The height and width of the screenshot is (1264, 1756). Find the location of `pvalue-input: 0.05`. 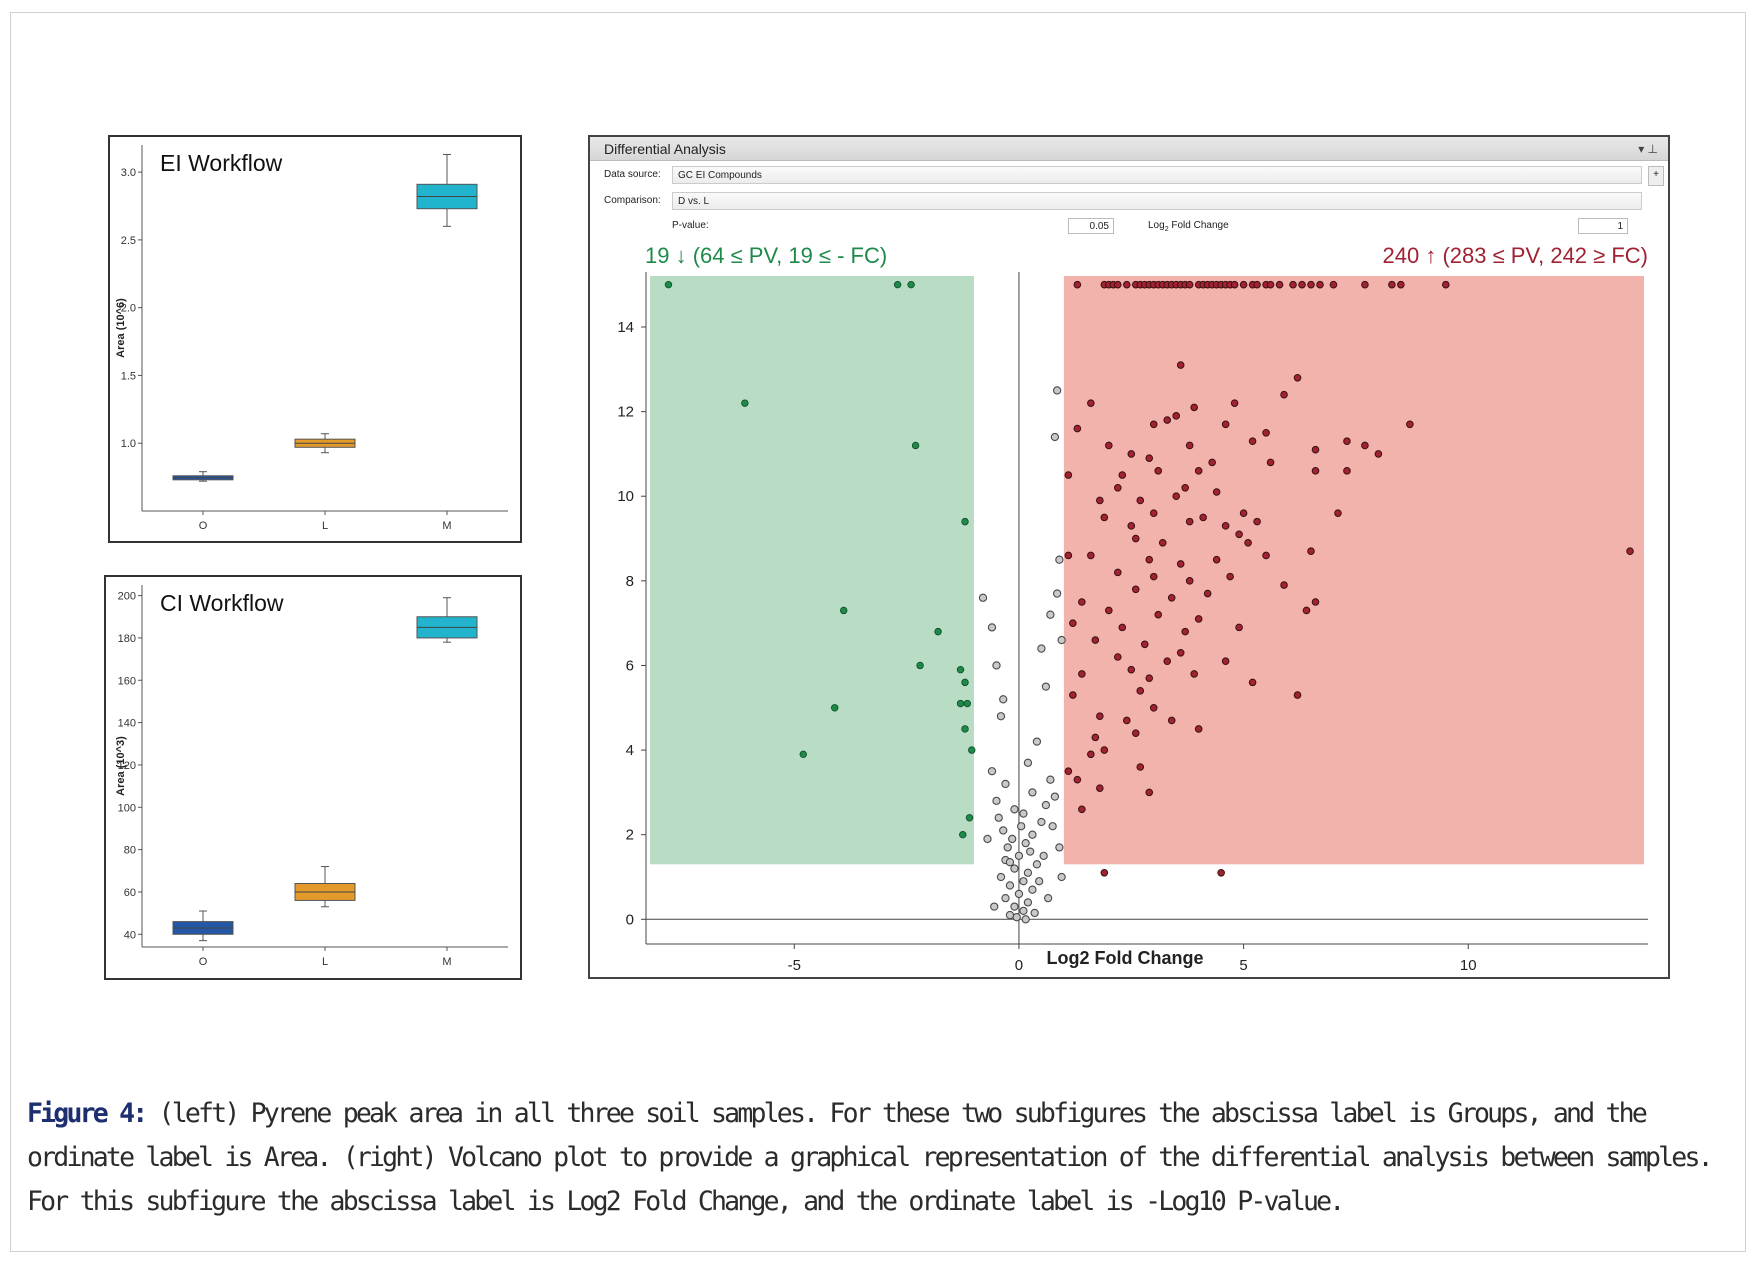

pvalue-input: 0.05 is located at coordinates (1091, 226).